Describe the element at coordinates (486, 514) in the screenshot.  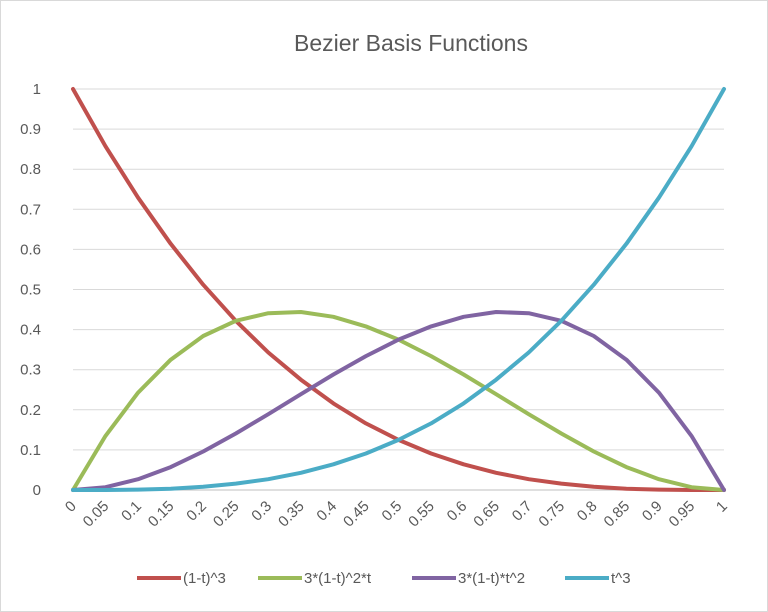
I see `x-tick-label: 0.65` at that location.